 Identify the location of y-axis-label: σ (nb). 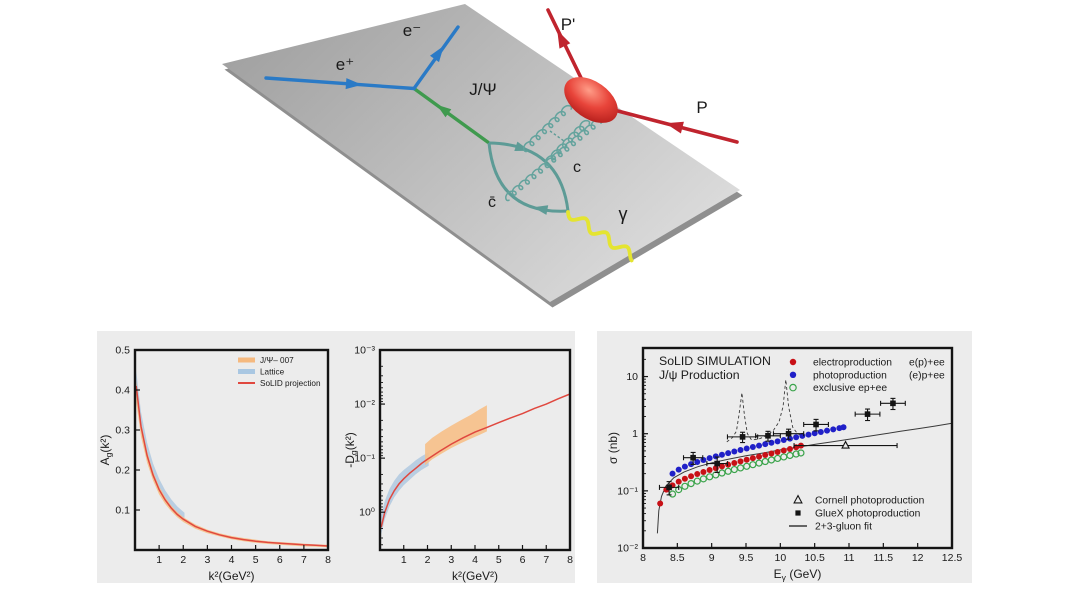
(613, 448).